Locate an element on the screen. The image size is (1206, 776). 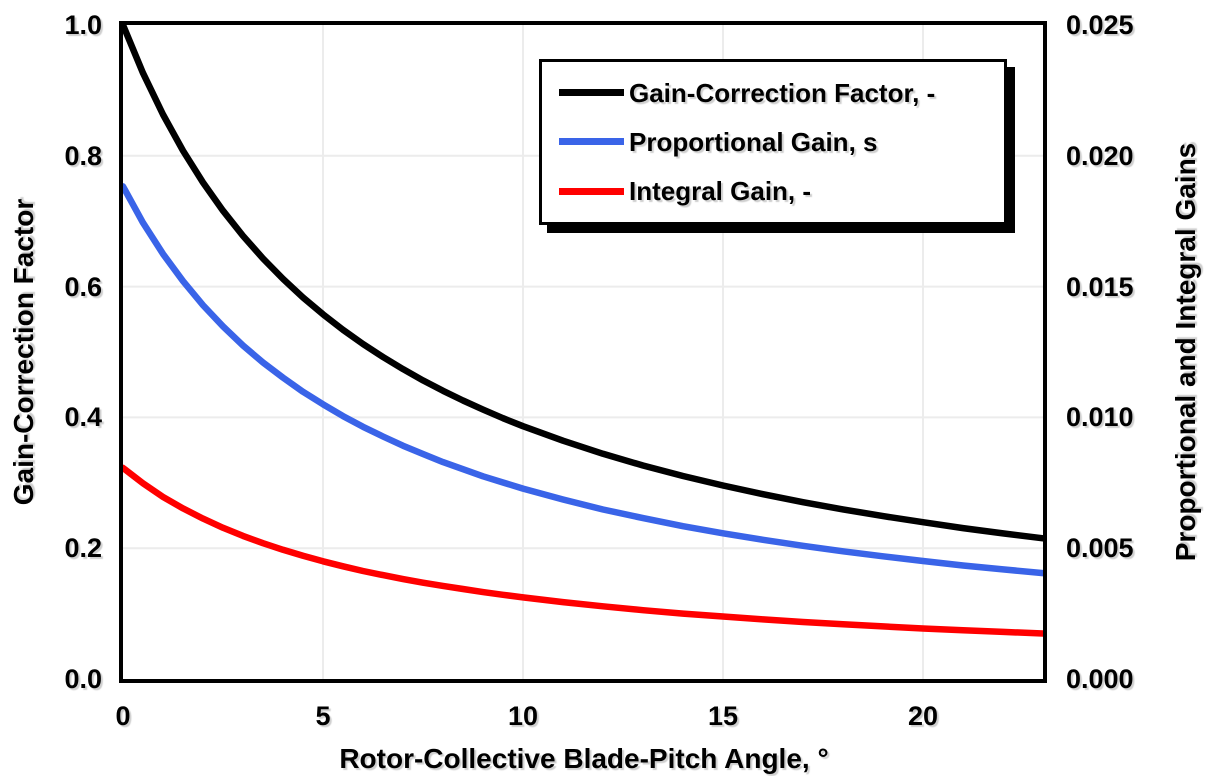
right-tick-0.020: 0.020 is located at coordinates (1100, 155).